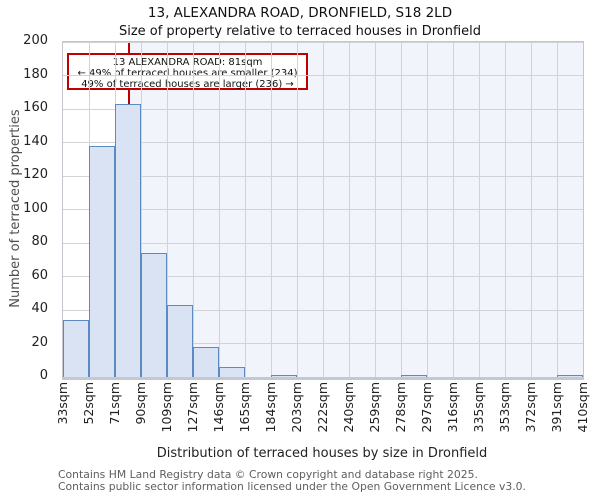 This screenshot has height=500, width=600. I want to click on y-tick-label: 0, so click(43, 375).